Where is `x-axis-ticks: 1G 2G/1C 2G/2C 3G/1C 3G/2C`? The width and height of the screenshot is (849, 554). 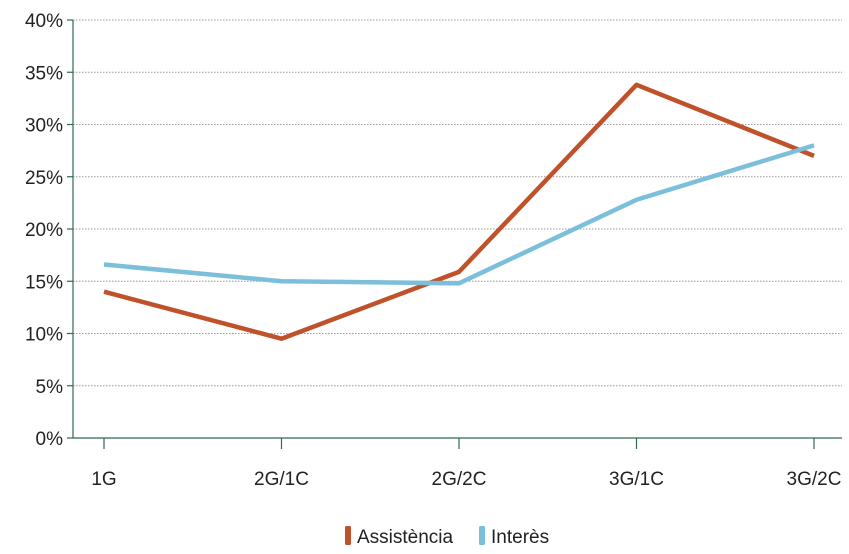 x-axis-ticks: 1G 2G/1C 2G/2C 3G/1C 3G/2C is located at coordinates (466, 464).